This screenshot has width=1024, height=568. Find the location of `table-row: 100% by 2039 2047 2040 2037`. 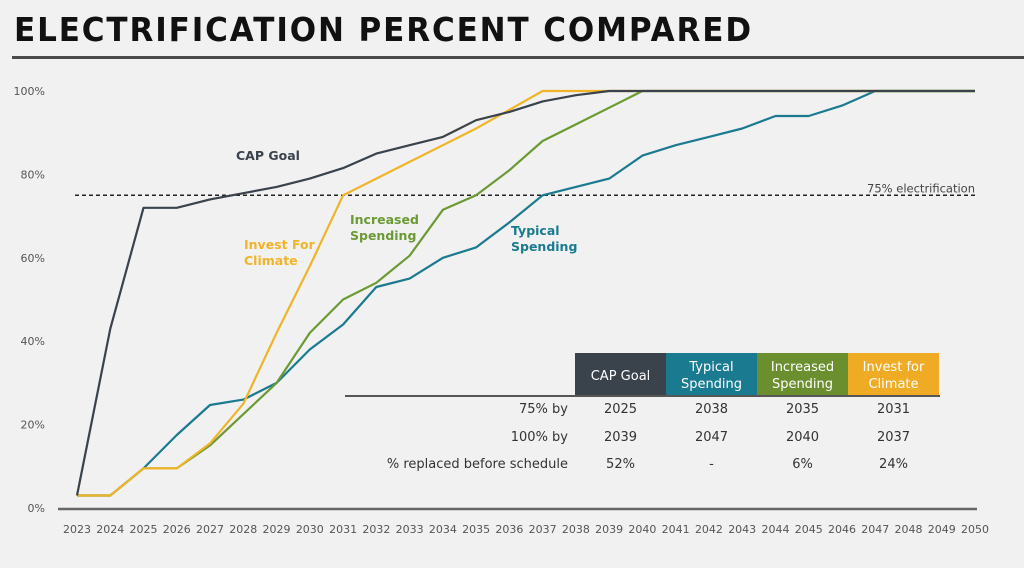

table-row: 100% by 2039 2047 2040 2037 is located at coordinates (710, 437).